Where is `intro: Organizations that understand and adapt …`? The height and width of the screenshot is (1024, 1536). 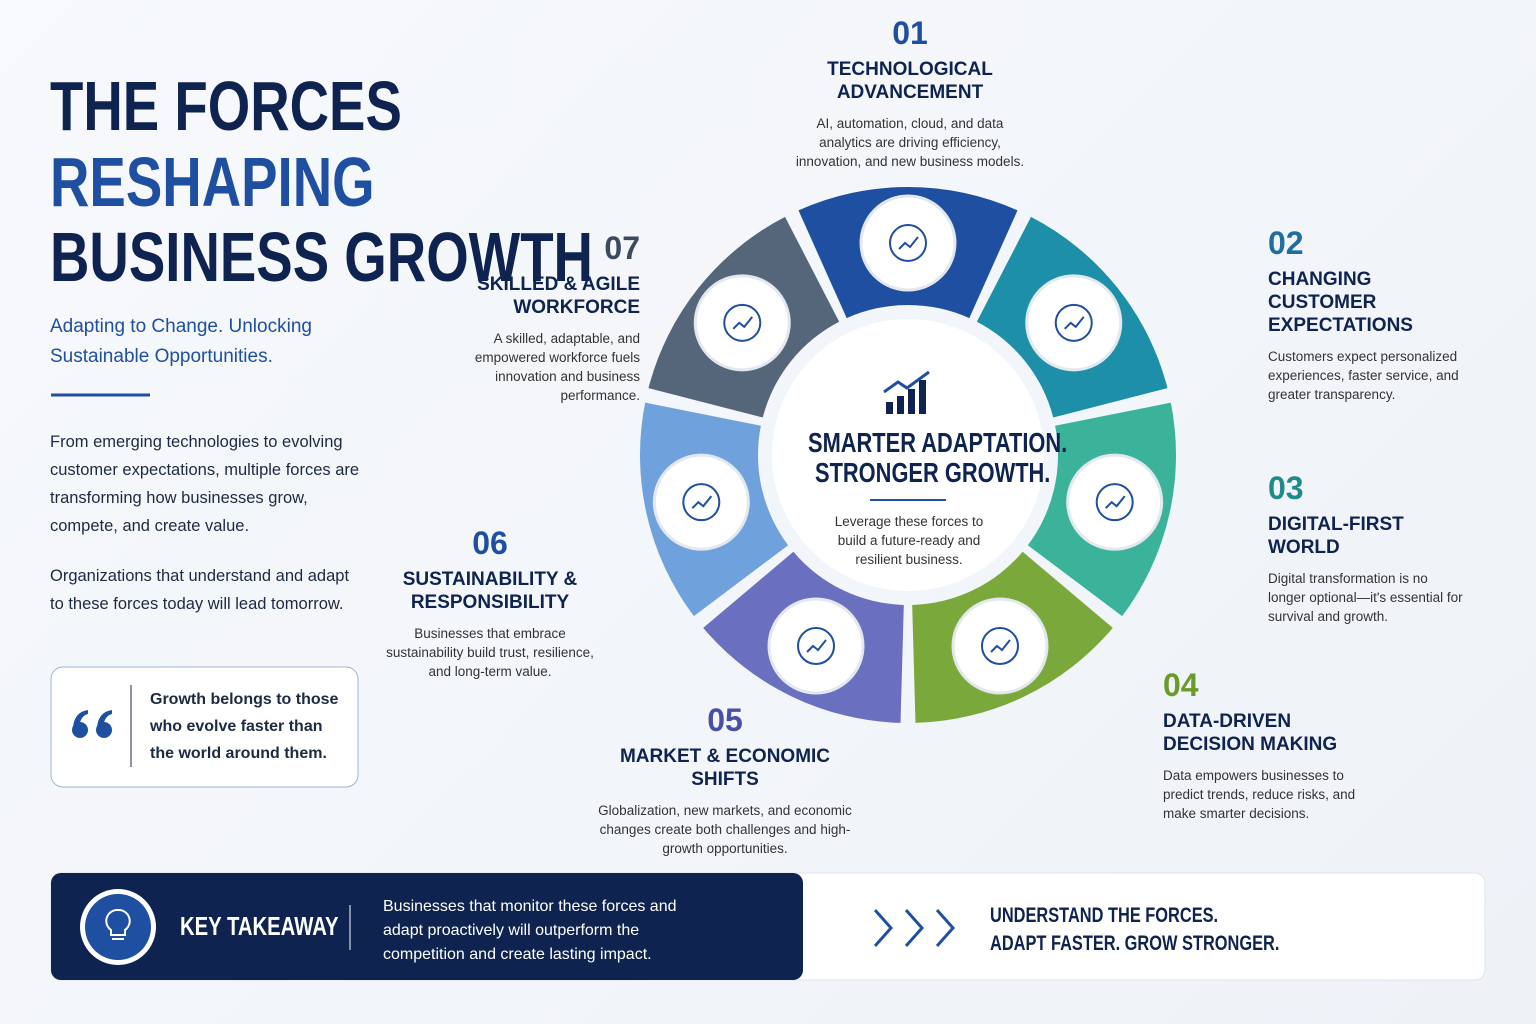 intro: Organizations that understand and adapt … is located at coordinates (200, 590).